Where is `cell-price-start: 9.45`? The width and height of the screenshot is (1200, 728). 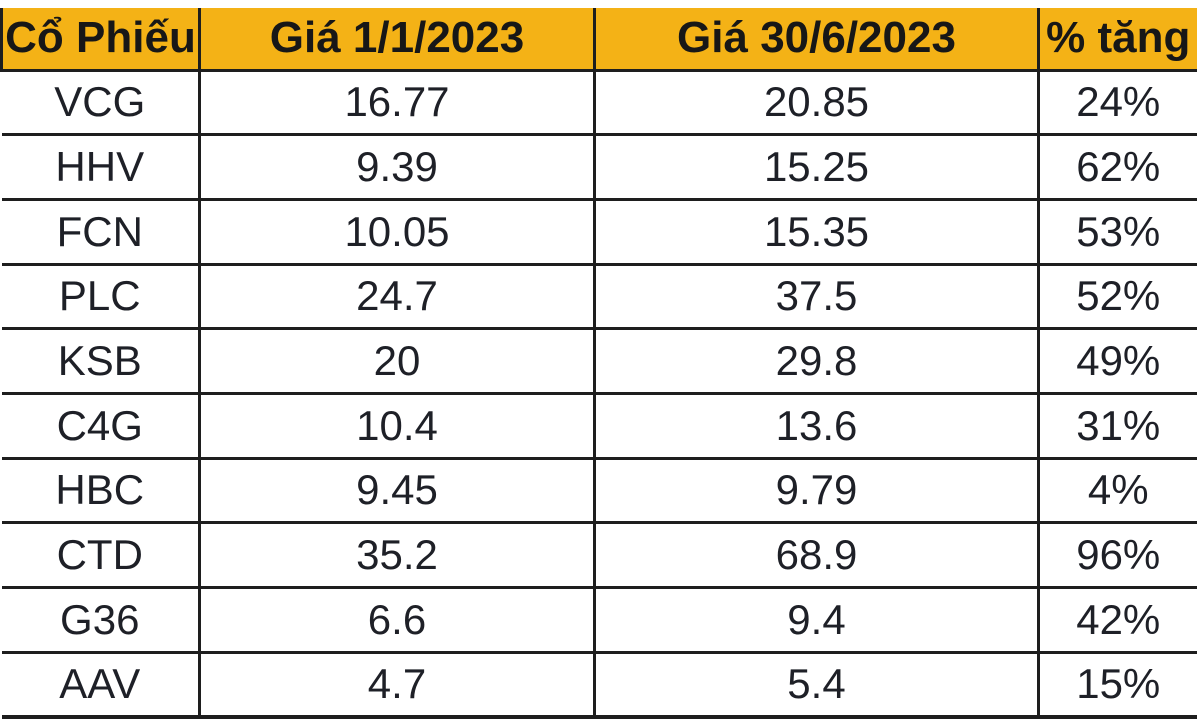 cell-price-start: 9.45 is located at coordinates (397, 490).